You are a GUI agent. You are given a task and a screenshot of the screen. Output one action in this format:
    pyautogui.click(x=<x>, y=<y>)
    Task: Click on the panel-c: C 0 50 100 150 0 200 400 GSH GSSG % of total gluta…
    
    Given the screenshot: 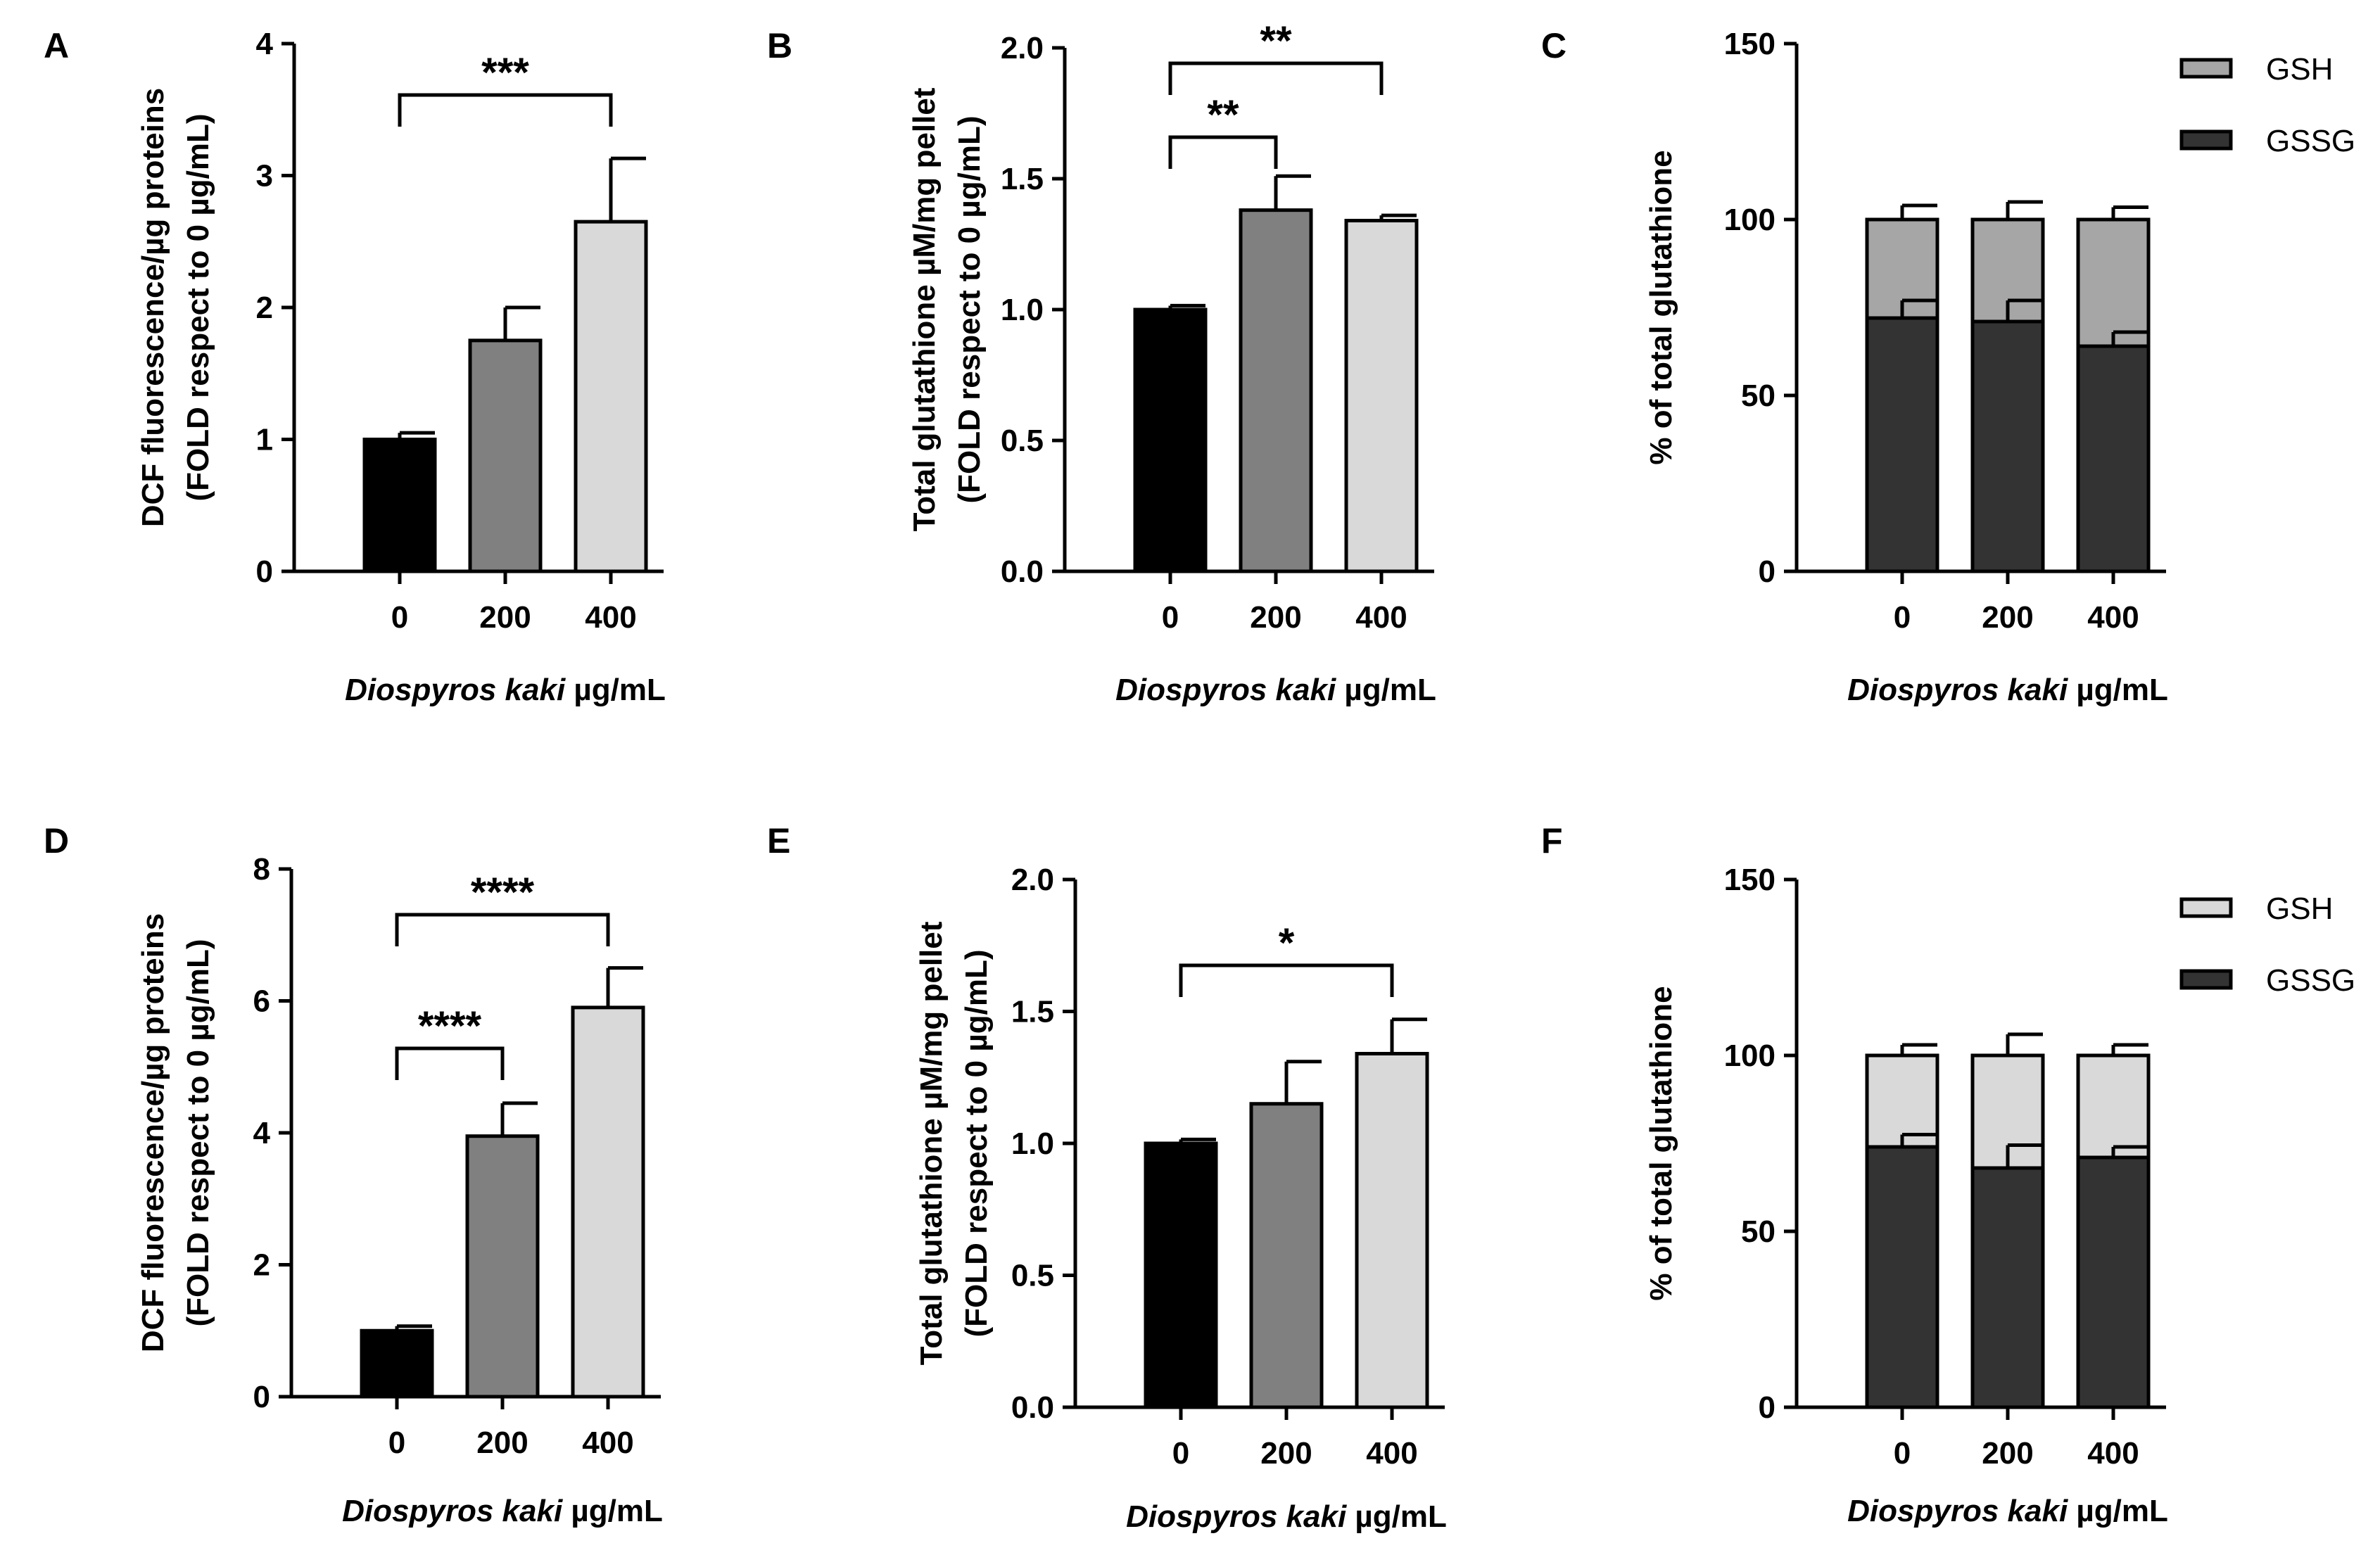 What is the action you would take?
    pyautogui.click(x=1948, y=367)
    